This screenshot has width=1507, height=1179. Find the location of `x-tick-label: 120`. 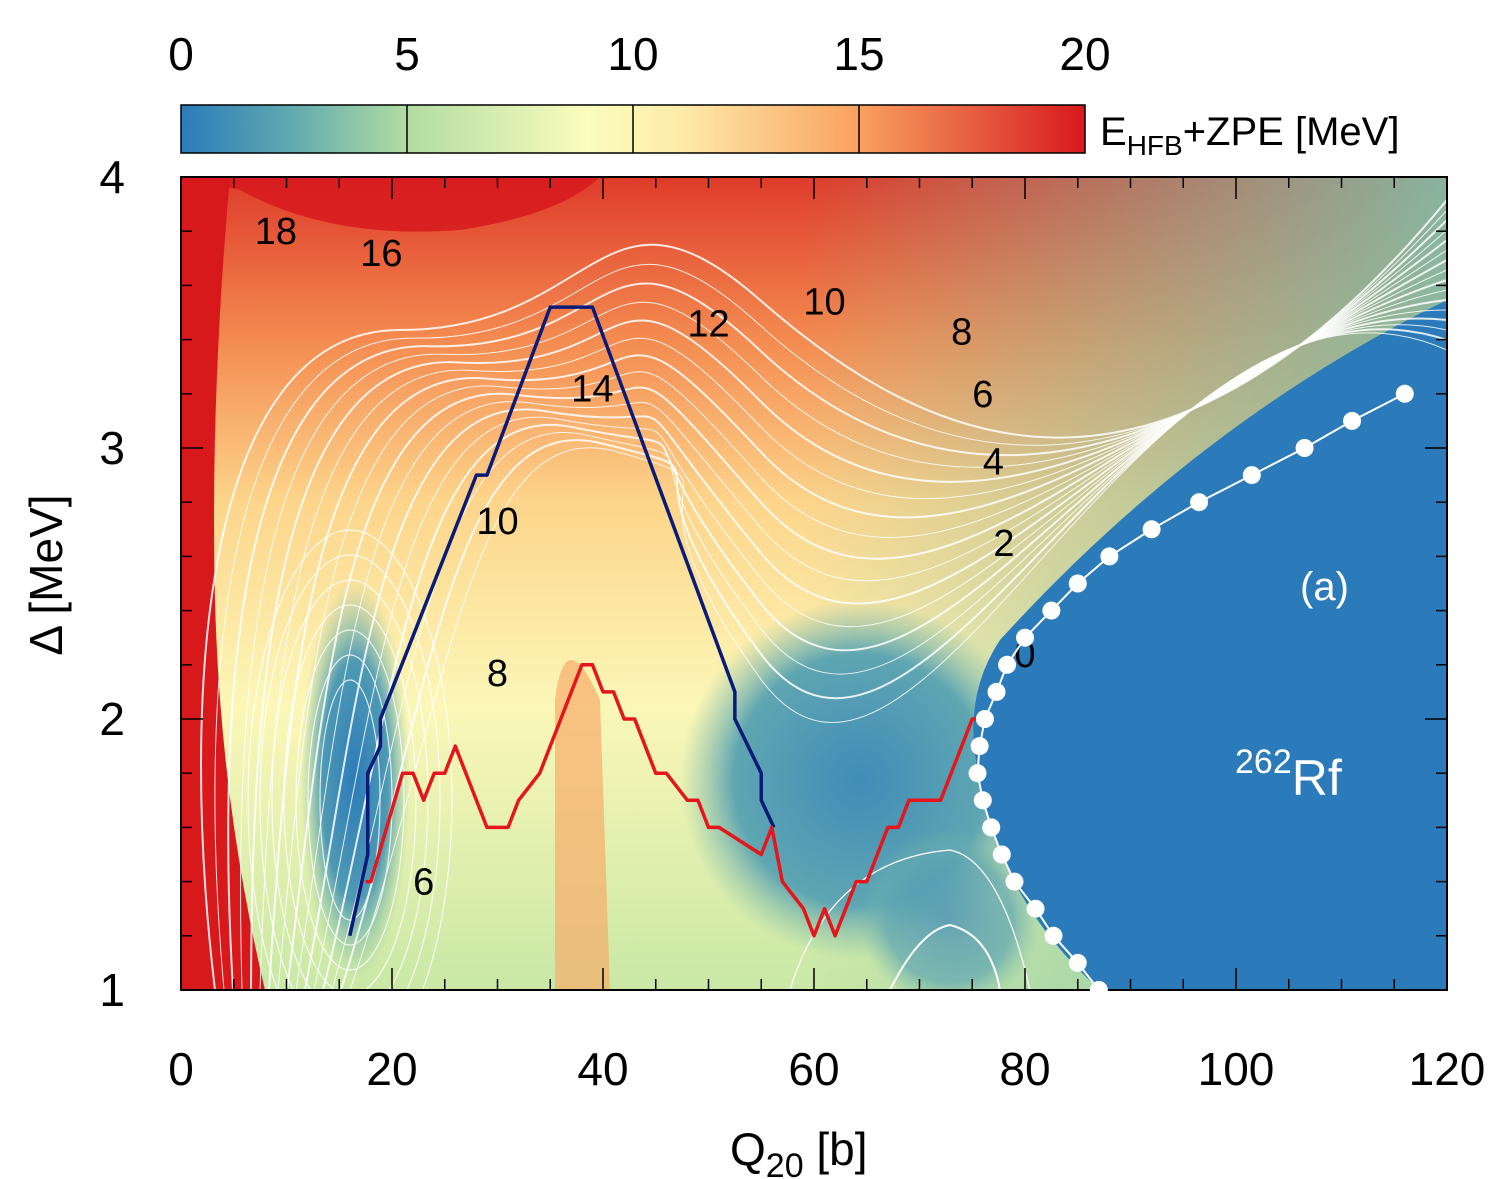

x-tick-label: 120 is located at coordinates (1447, 1069).